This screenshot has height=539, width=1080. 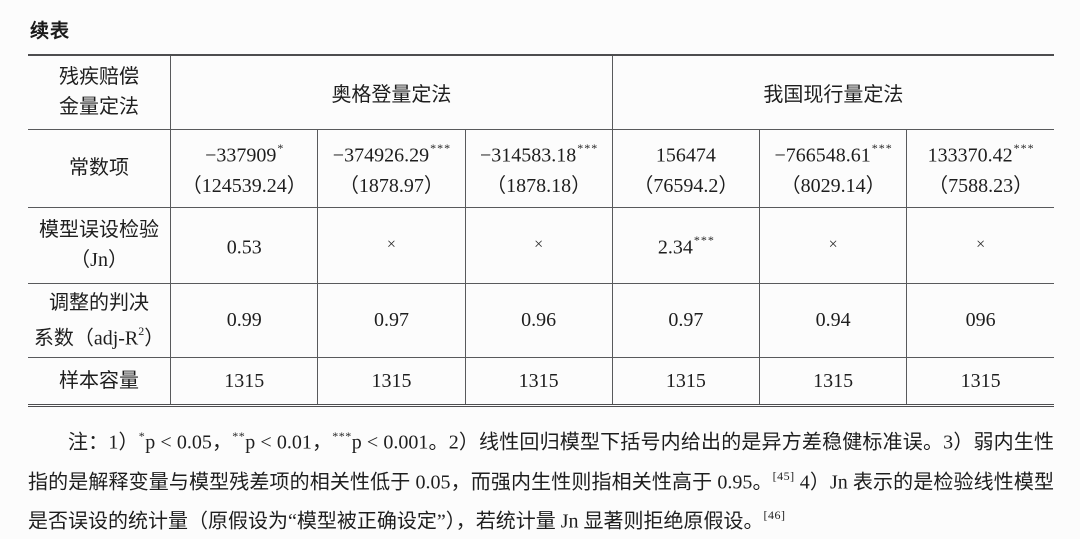 What do you see at coordinates (980, 321) in the screenshot?
I see `table-cell: 096` at bounding box center [980, 321].